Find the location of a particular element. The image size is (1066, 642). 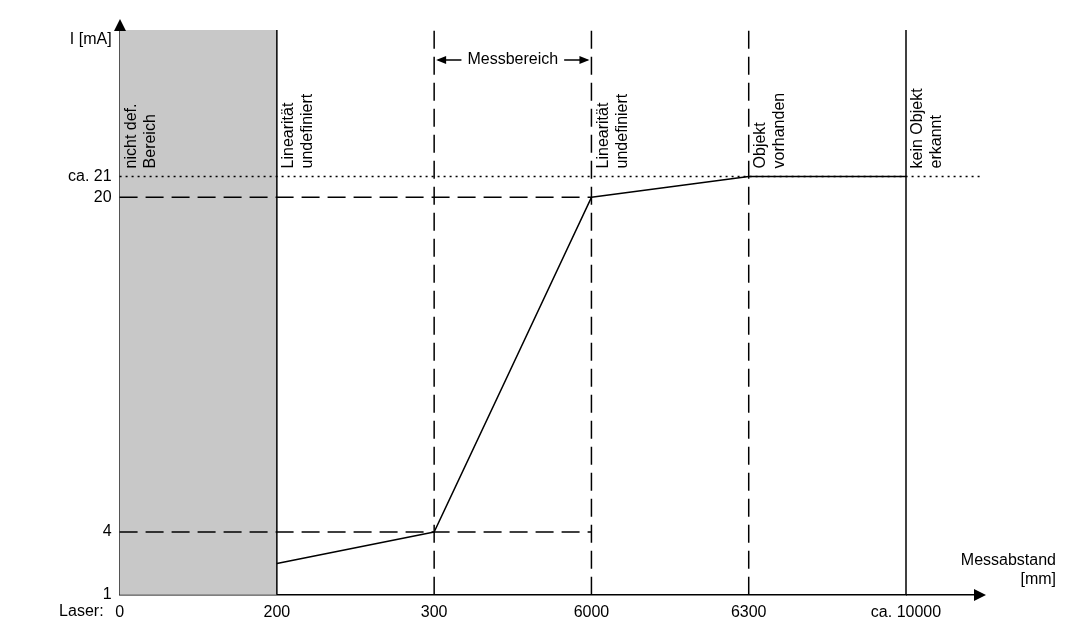

x-tick-label: 300 is located at coordinates (434, 611).